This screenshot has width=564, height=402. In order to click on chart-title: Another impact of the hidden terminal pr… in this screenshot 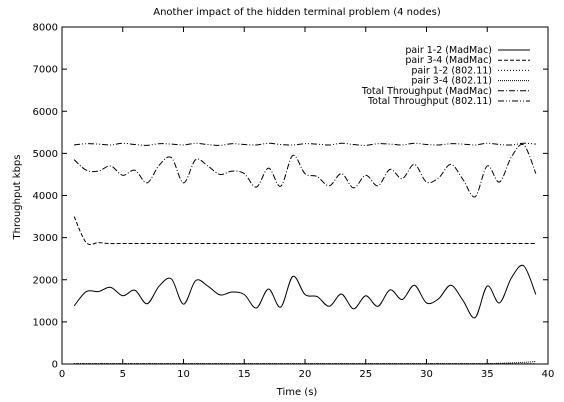, I will do `click(297, 12)`.